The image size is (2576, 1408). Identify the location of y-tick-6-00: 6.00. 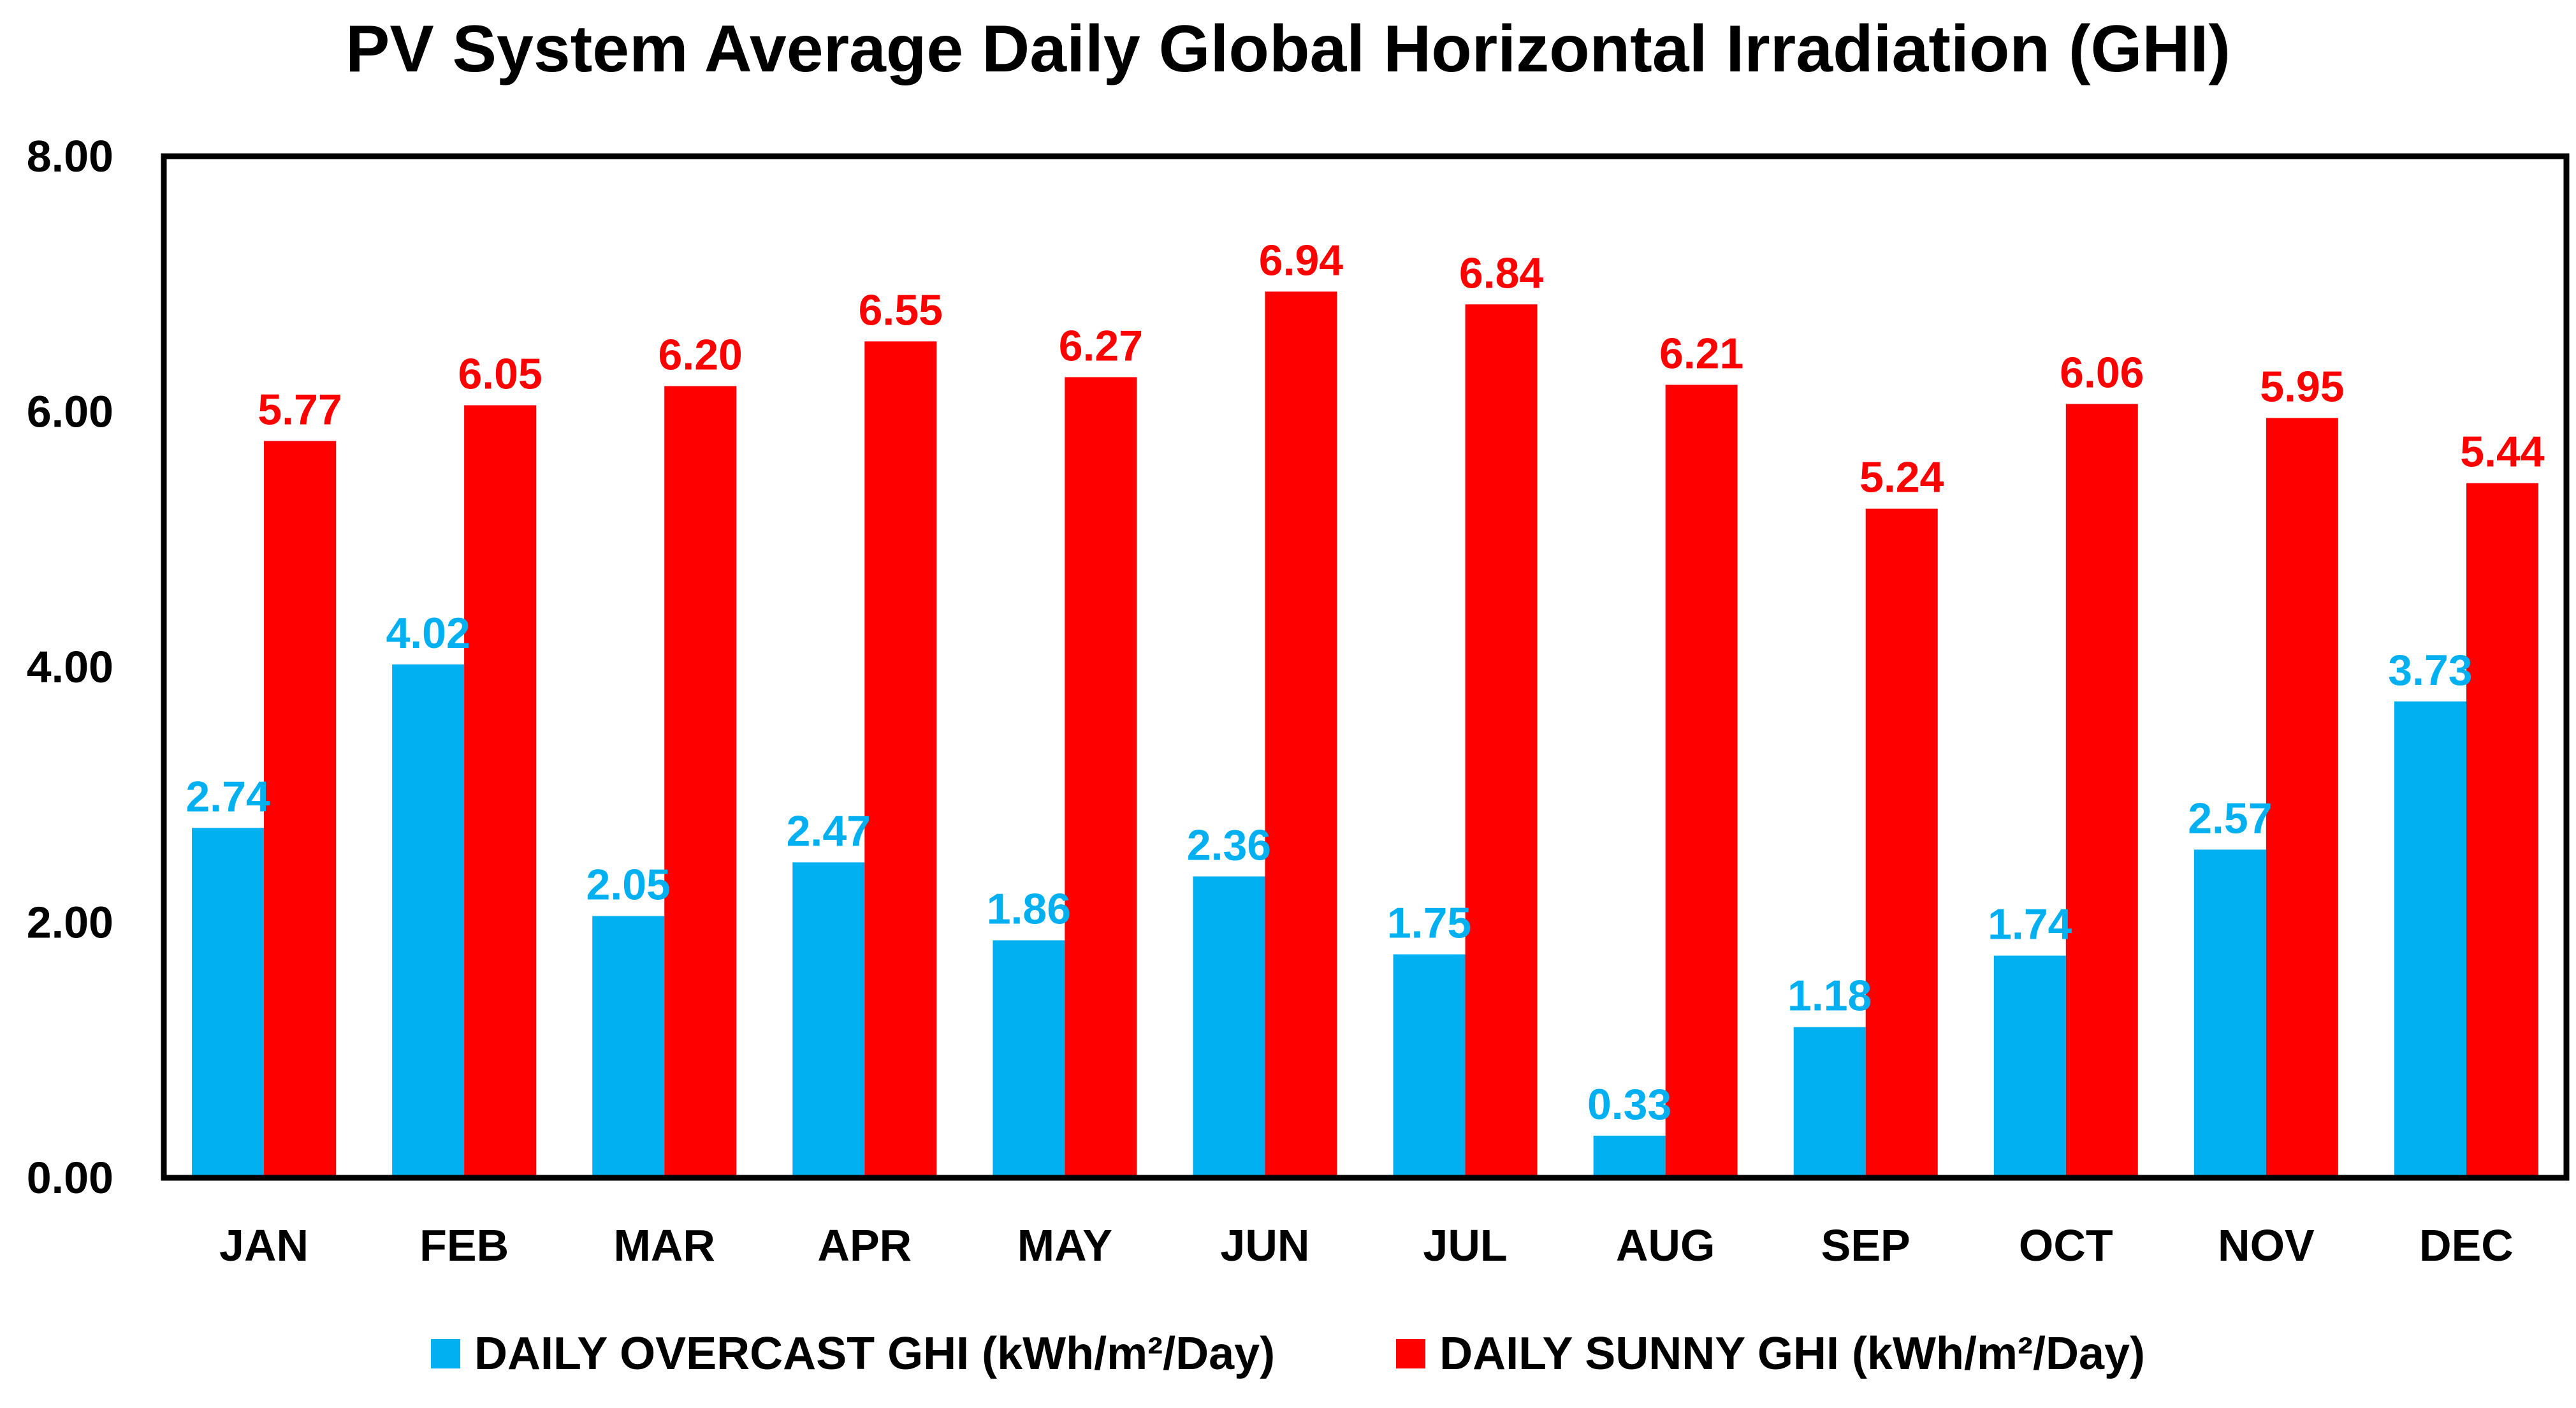
(70, 412).